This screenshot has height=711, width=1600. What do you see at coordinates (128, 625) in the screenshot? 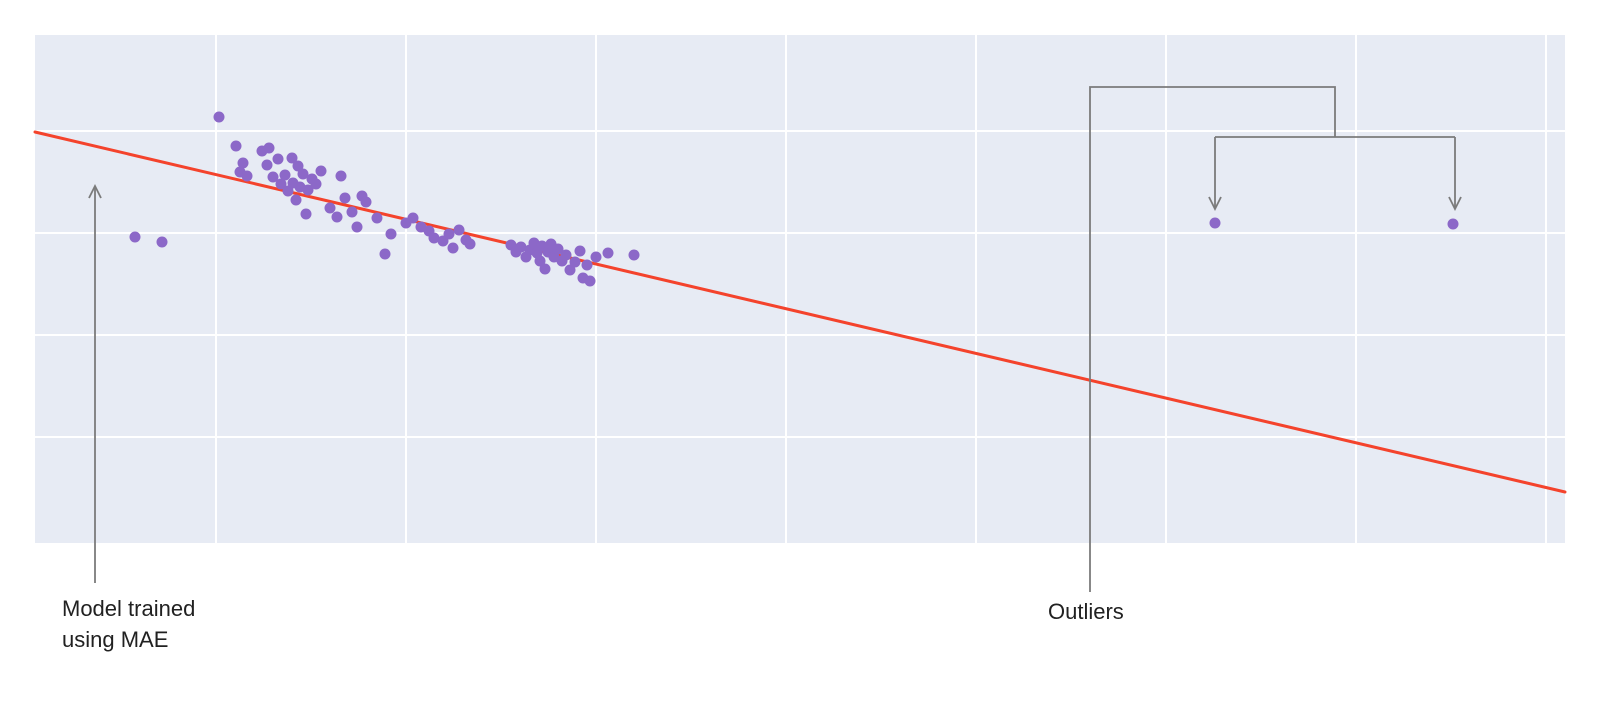
I see `annotation-model-mae-label: Model trained using MAE` at bounding box center [128, 625].